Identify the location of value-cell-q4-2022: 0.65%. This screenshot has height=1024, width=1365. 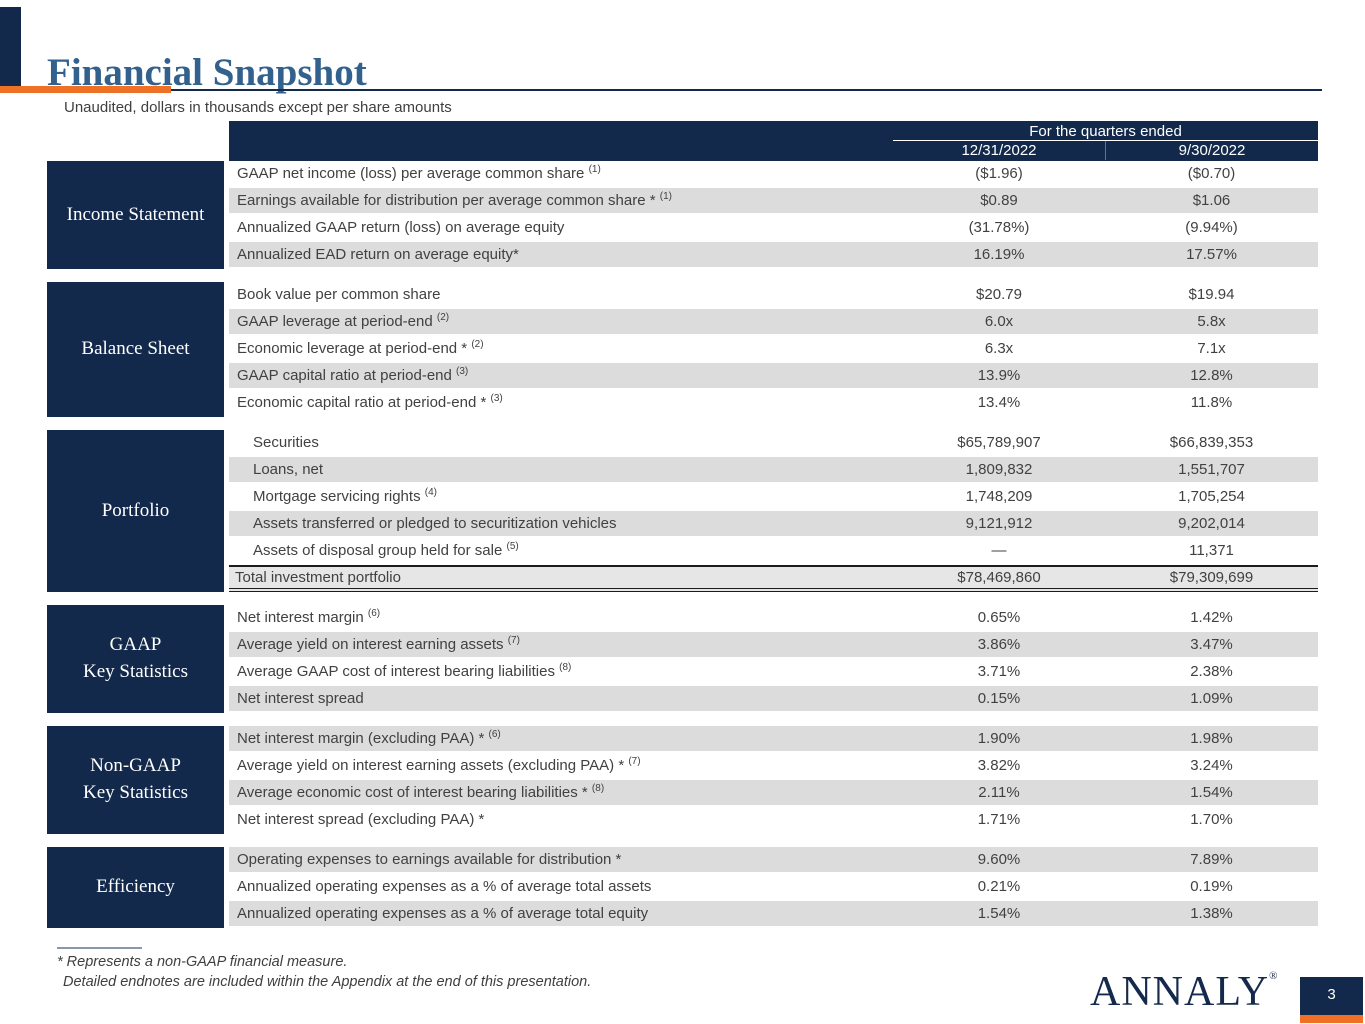
(999, 617).